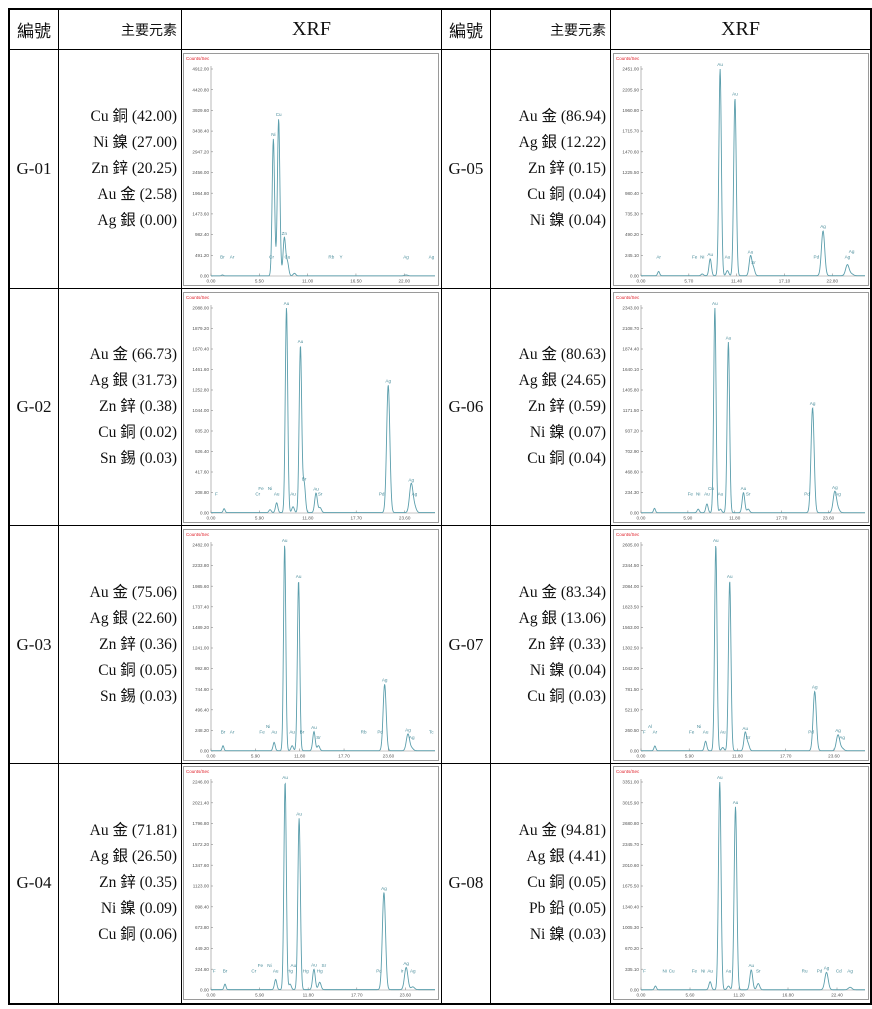 The width and height of the screenshot is (872, 1009). Describe the element at coordinates (202, 430) in the screenshot. I see `y-tick-label: 835.20` at that location.